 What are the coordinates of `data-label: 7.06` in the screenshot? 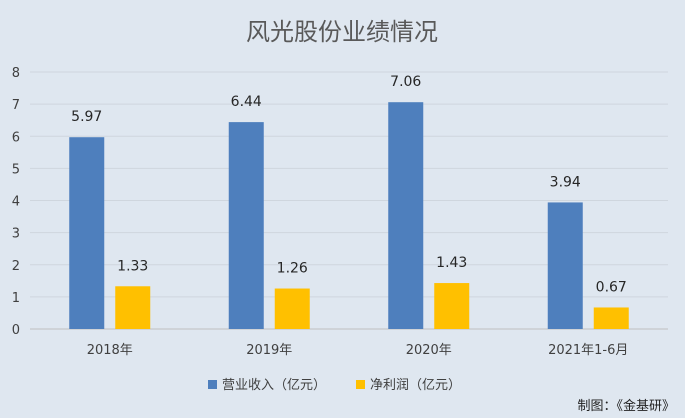 It's located at (405, 82).